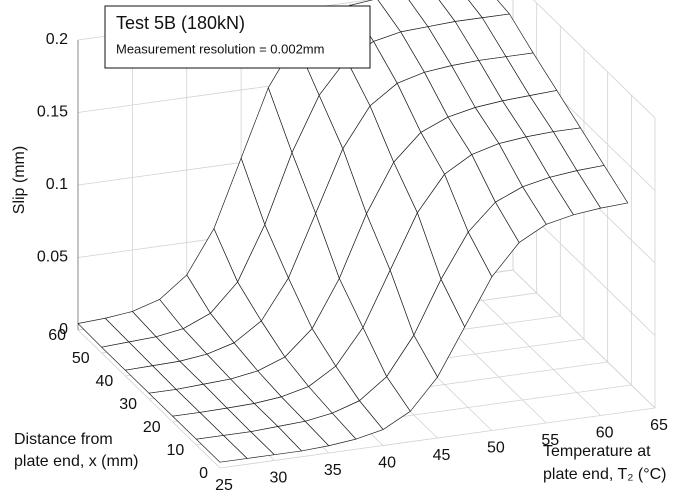 The image size is (690, 495). I want to click on surface-cell, so click(221, 449).